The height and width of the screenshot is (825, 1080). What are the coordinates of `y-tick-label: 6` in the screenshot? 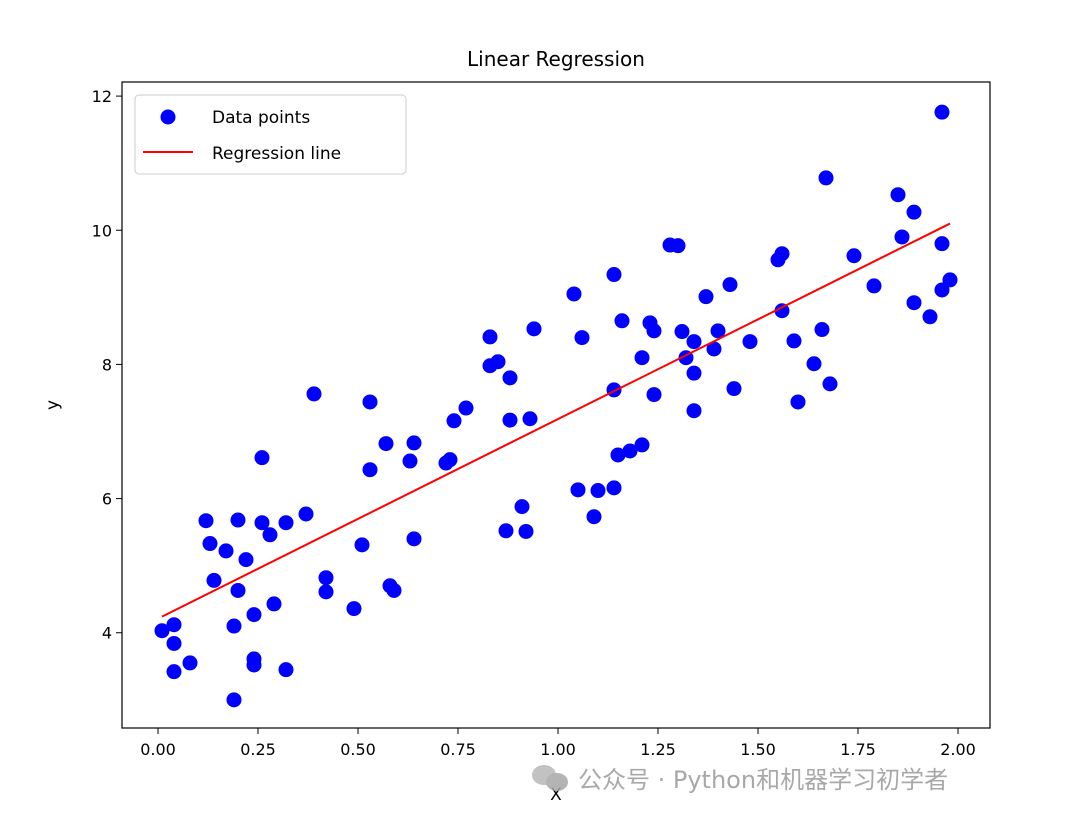 It's located at (107, 499).